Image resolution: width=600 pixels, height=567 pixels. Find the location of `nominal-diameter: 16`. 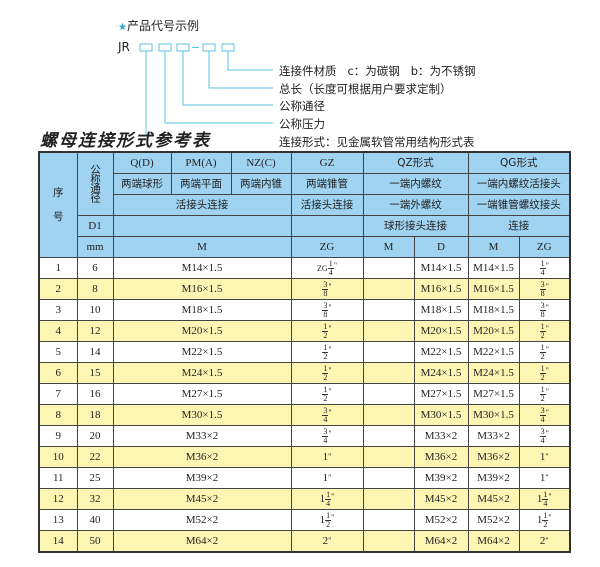

nominal-diameter: 16 is located at coordinates (95, 394).